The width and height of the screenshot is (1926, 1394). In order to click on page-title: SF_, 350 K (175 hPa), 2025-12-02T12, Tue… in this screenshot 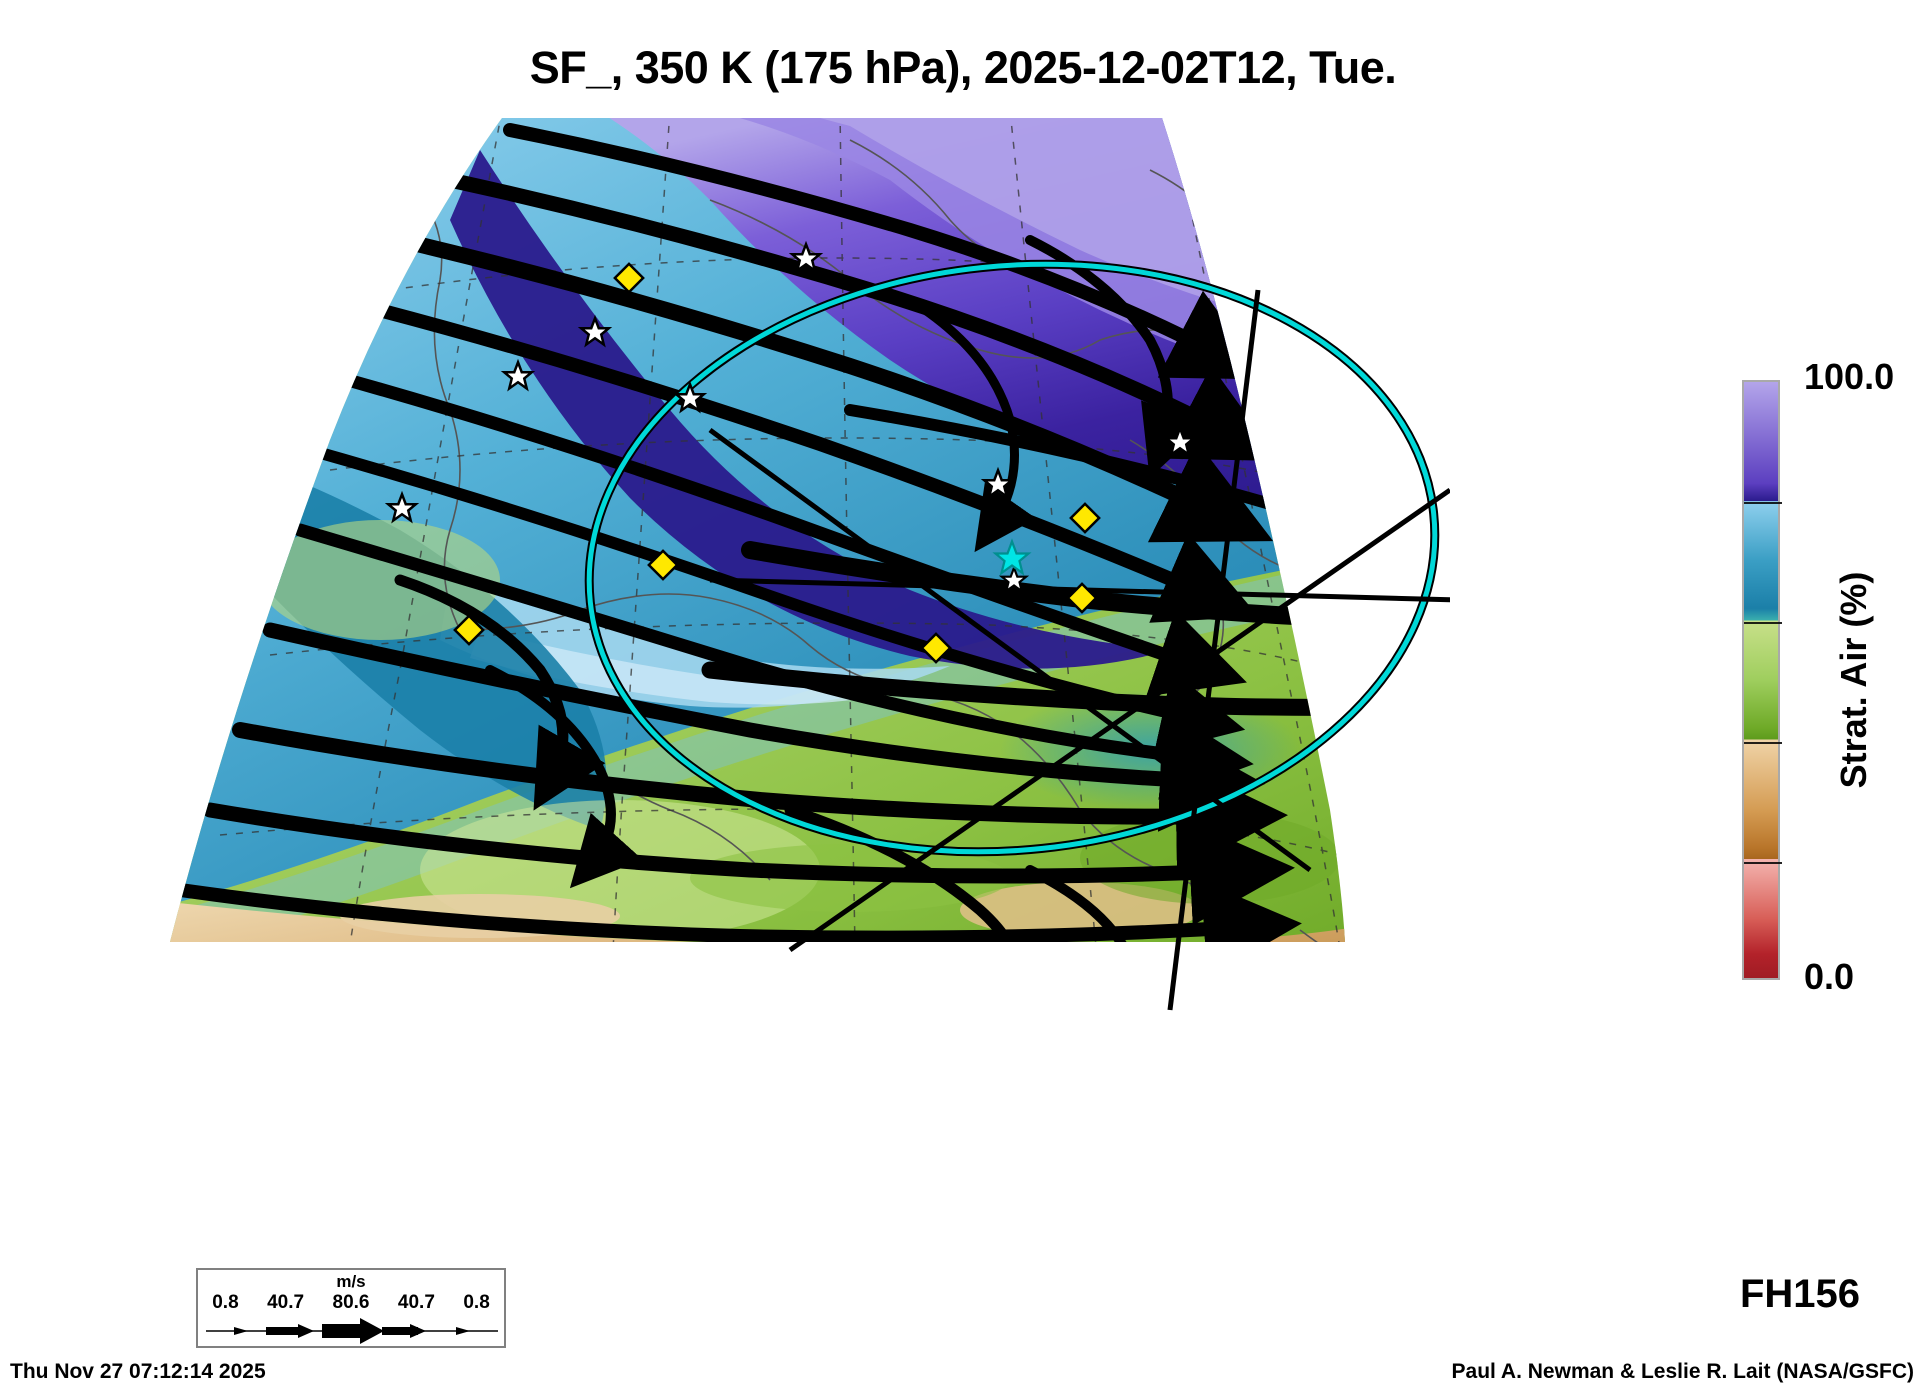, I will do `click(963, 67)`.